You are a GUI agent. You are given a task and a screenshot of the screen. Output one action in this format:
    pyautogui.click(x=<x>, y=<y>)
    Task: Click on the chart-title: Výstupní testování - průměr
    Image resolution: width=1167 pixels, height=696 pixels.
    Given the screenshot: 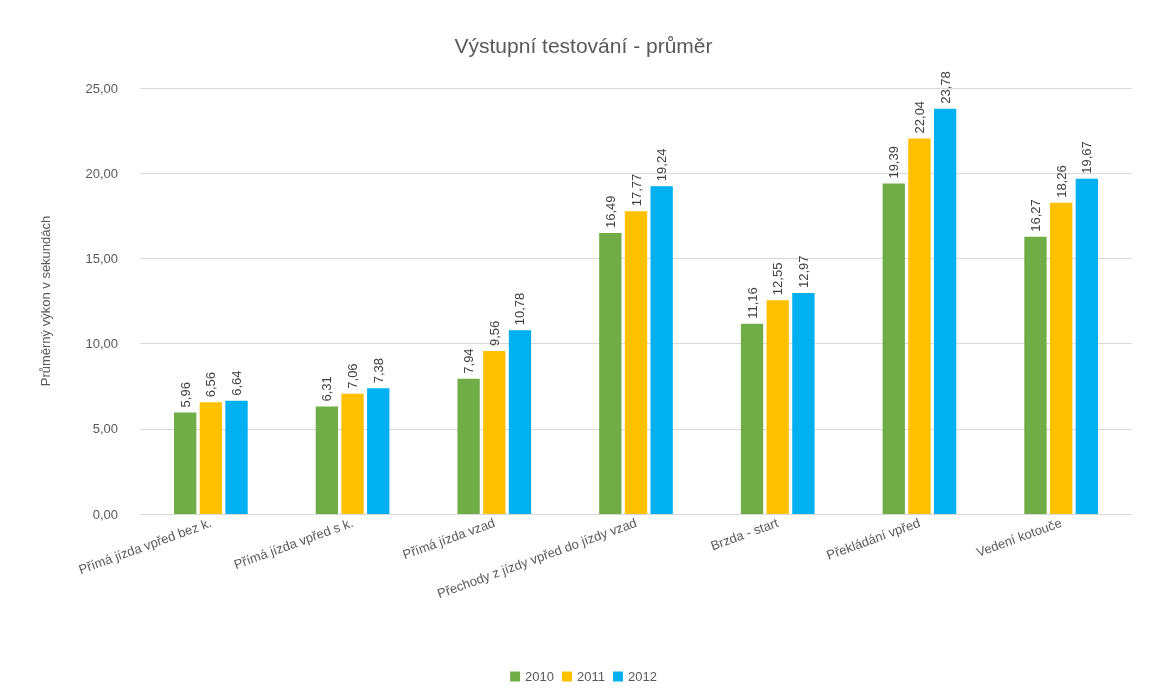 What is the action you would take?
    pyautogui.click(x=583, y=45)
    